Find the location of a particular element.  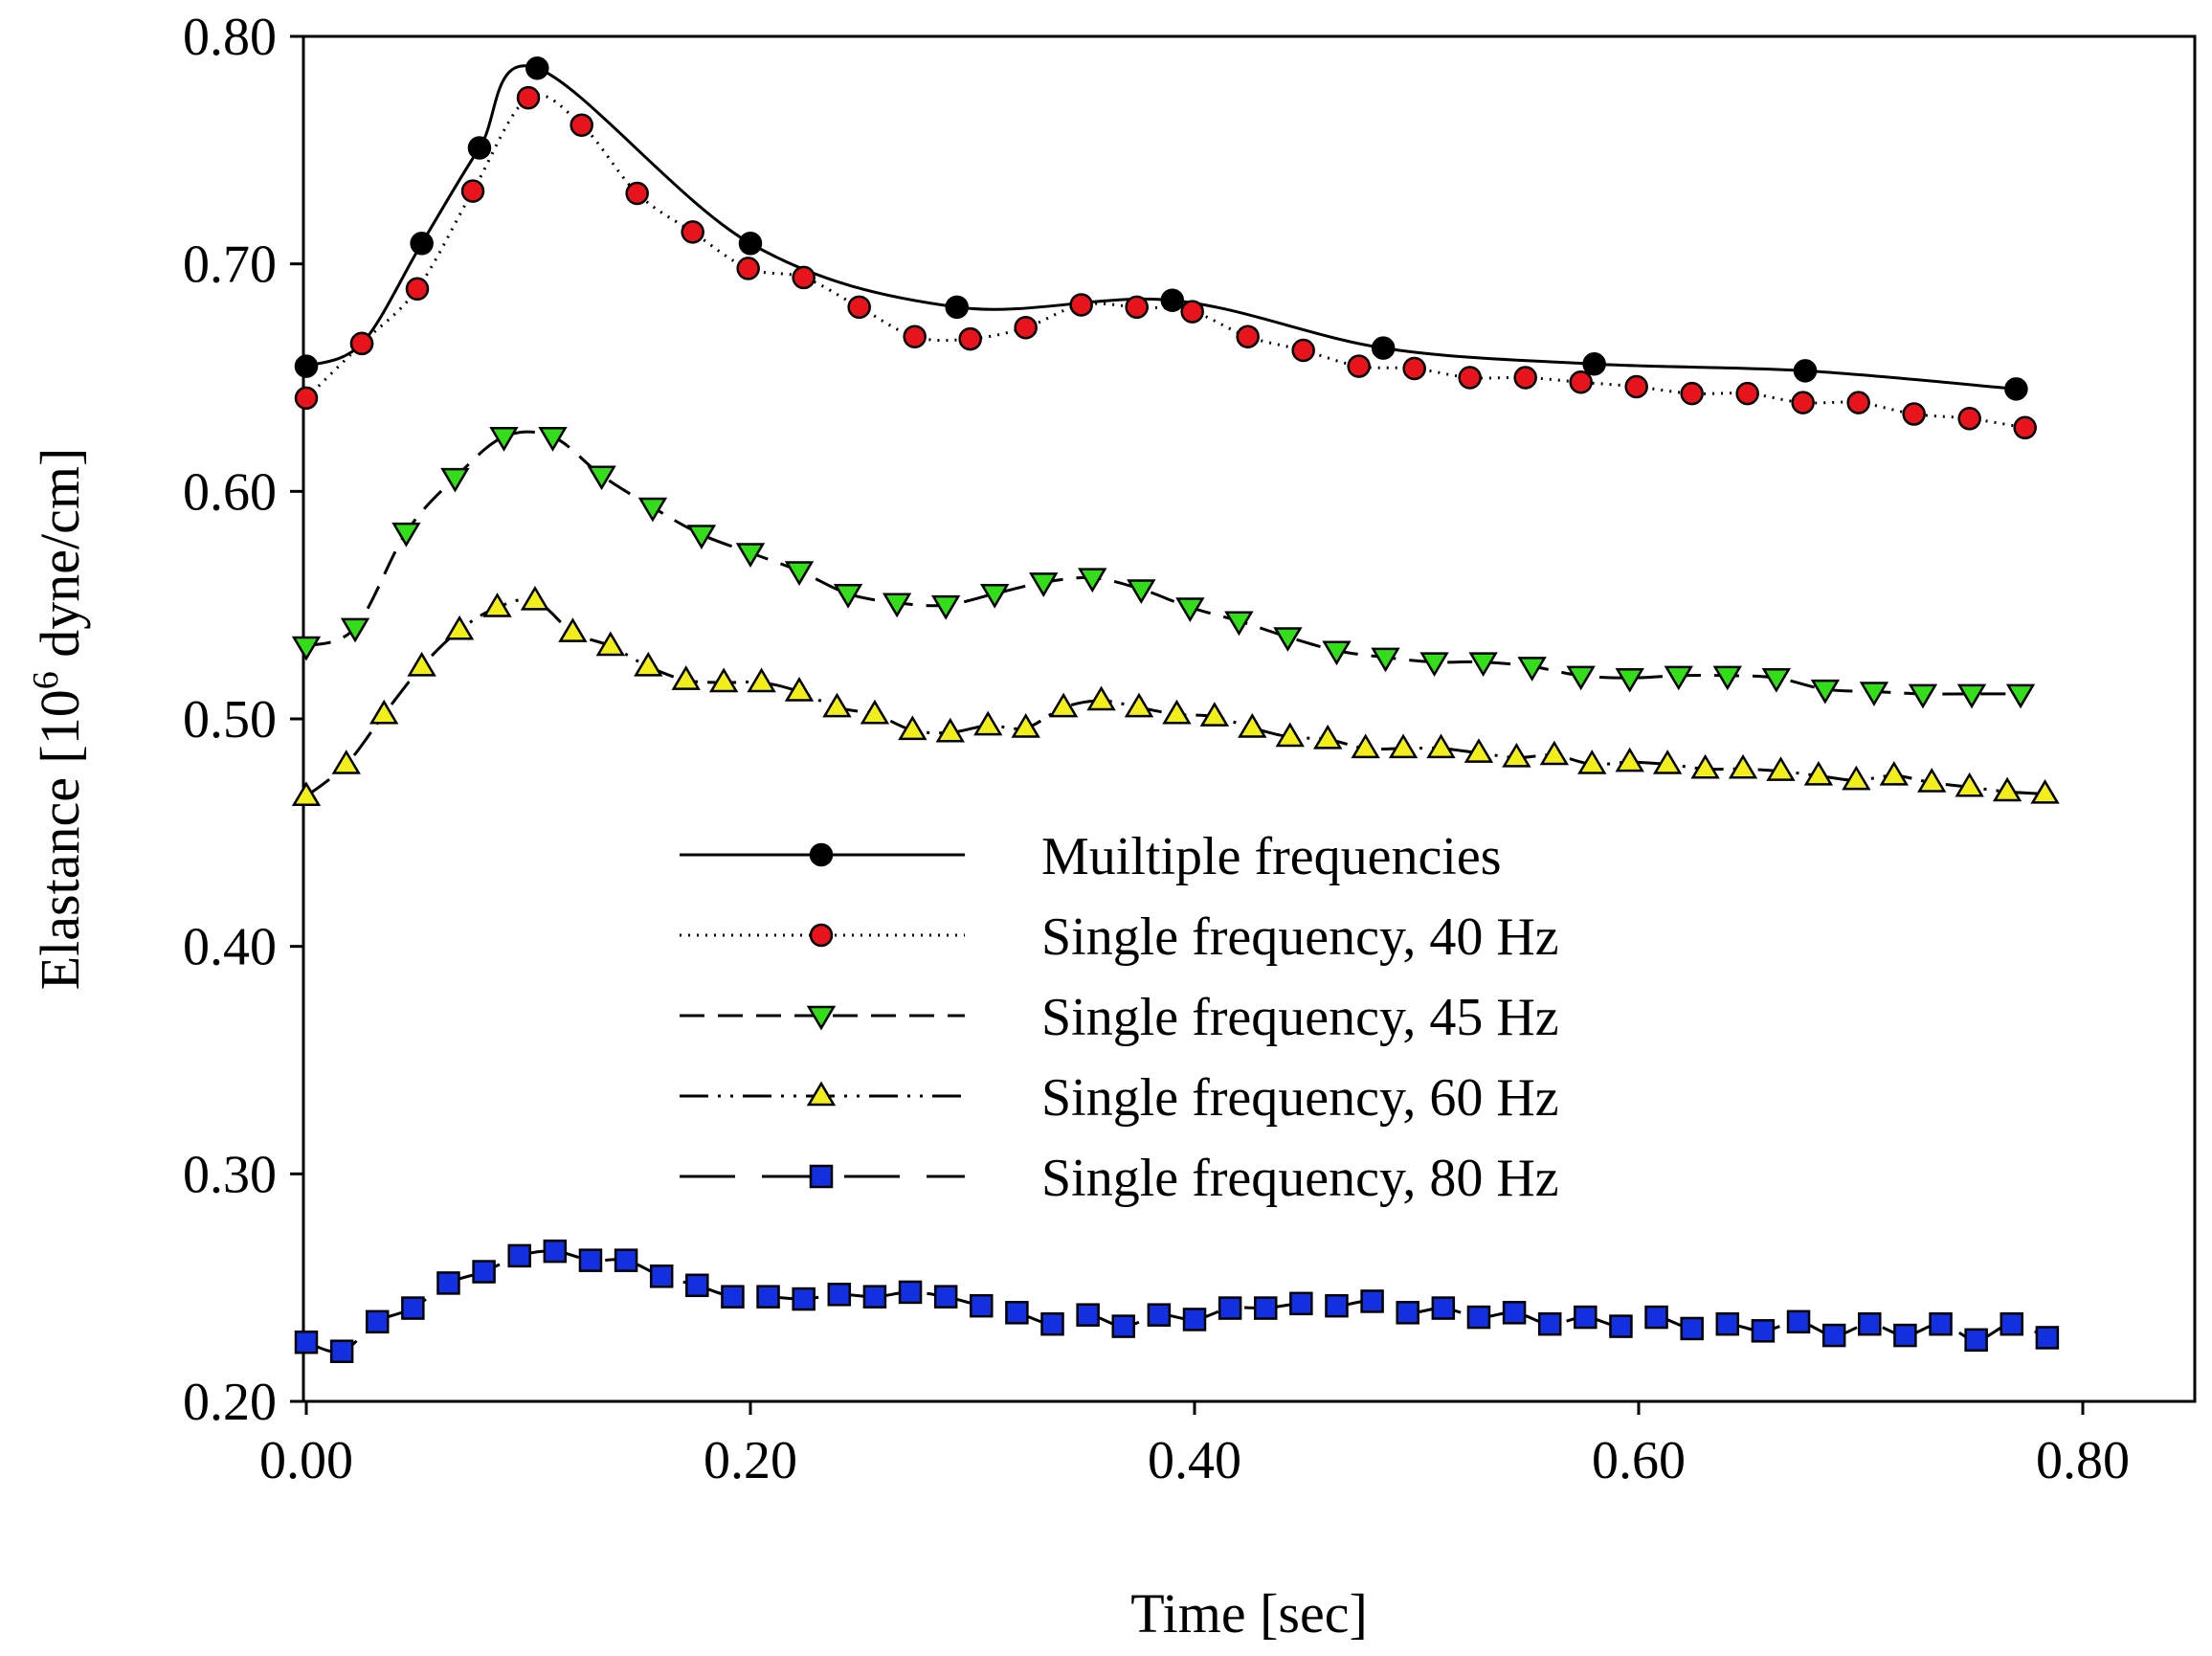

x-tick-label: 0.00 is located at coordinates (306, 1460).